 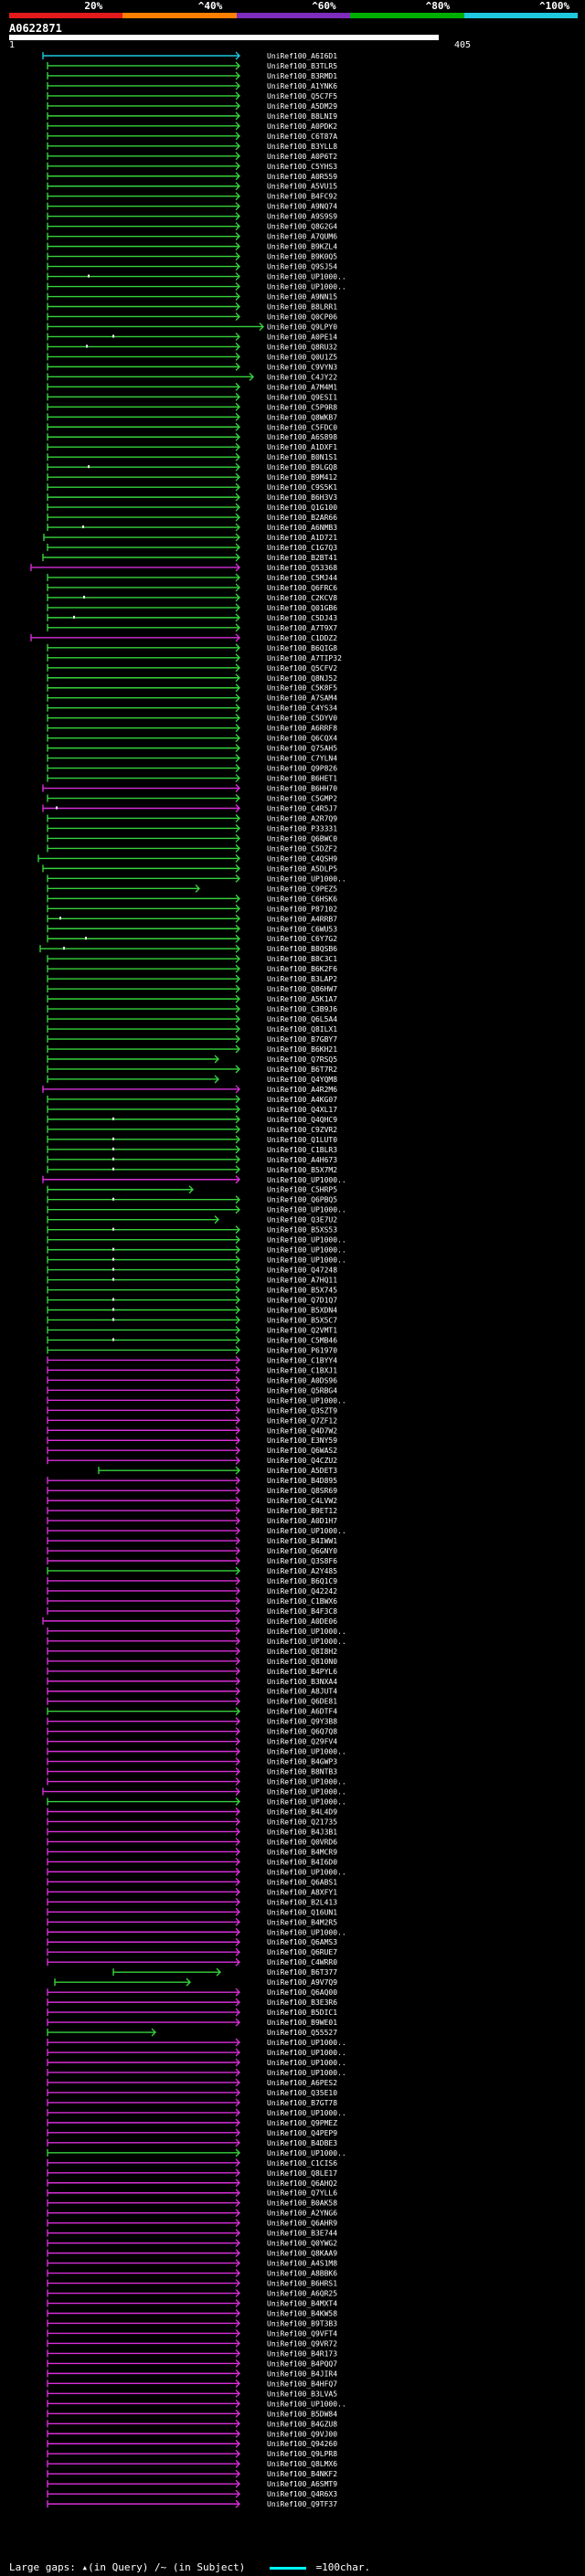 I want to click on hit-label: UniRef100_B4DBE3, so click(x=302, y=2143).